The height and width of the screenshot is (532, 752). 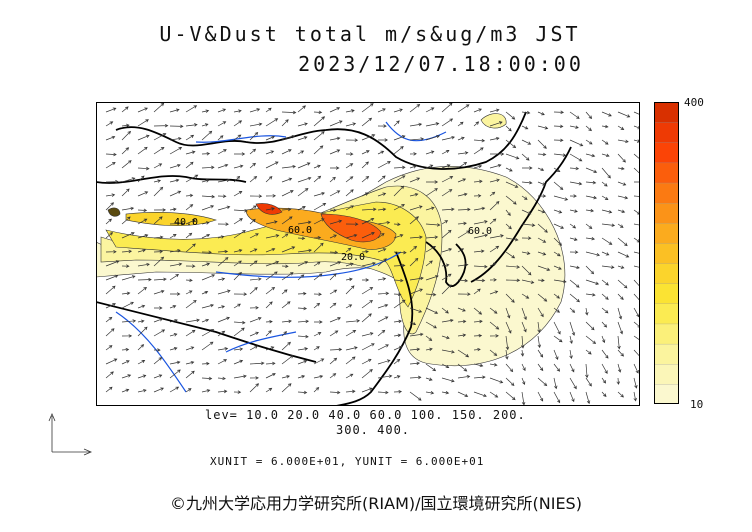 I want to click on colorbar-max-label: 400, so click(x=694, y=102).